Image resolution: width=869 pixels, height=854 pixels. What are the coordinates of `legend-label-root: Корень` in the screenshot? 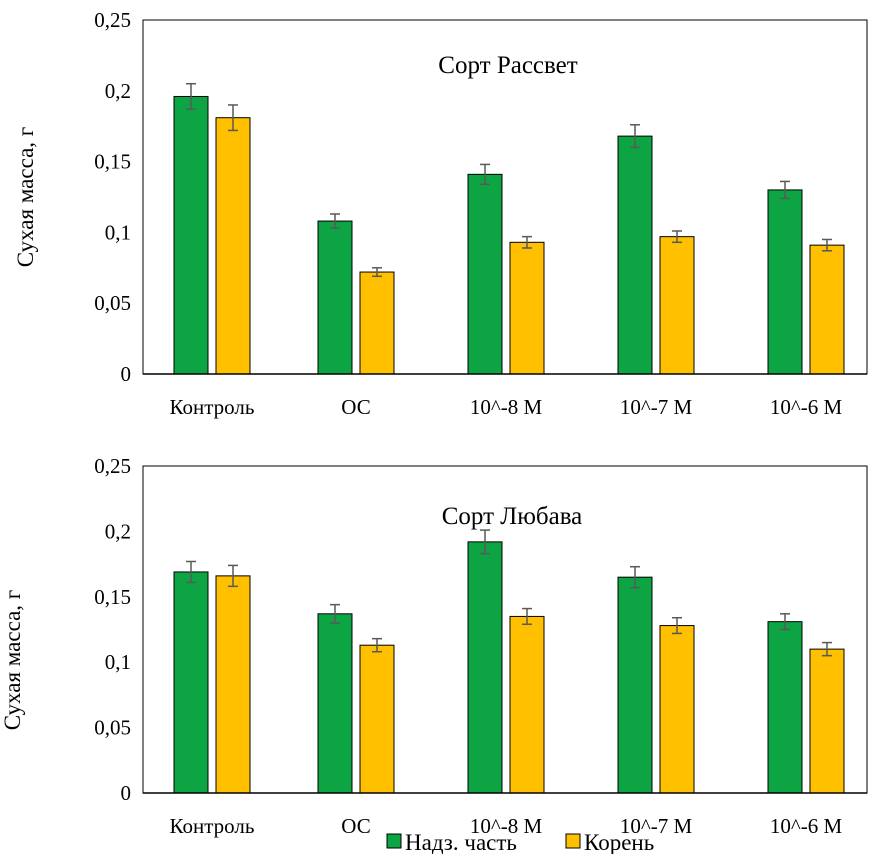 It's located at (619, 842).